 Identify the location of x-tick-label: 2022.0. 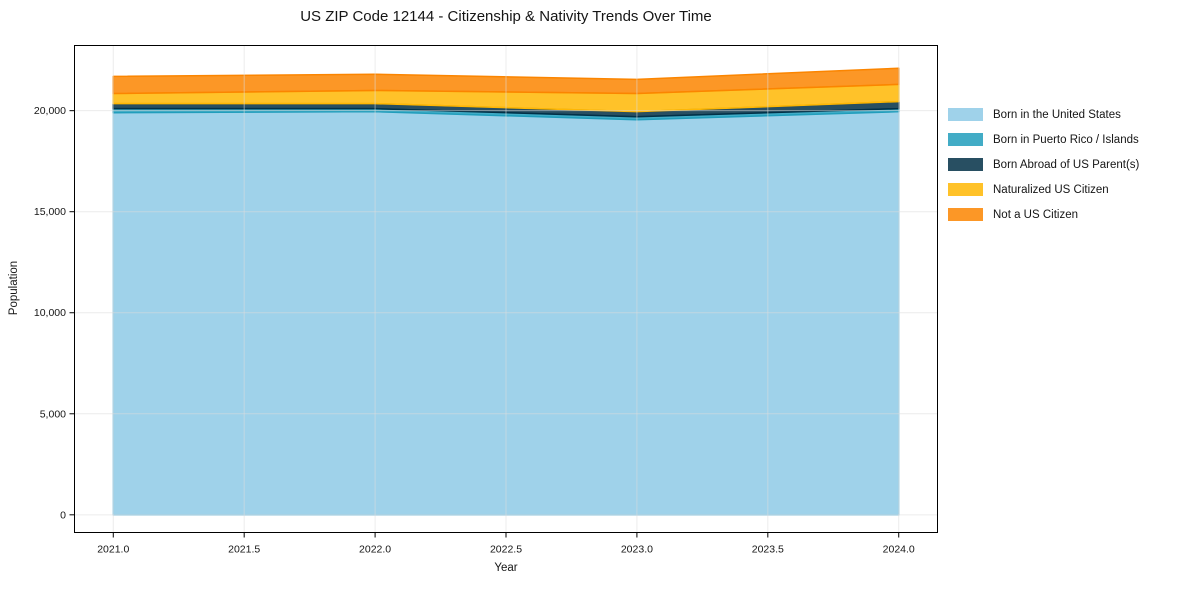
(375, 550).